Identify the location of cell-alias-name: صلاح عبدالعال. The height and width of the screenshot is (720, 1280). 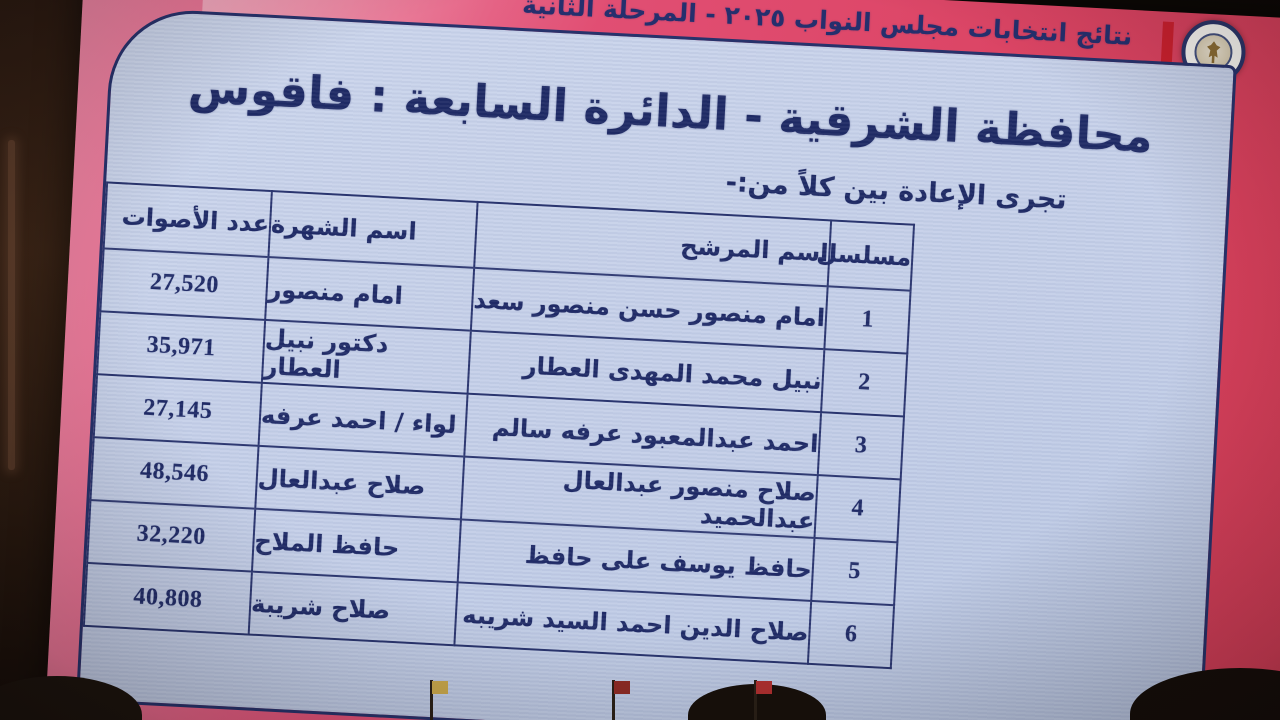
(360, 482).